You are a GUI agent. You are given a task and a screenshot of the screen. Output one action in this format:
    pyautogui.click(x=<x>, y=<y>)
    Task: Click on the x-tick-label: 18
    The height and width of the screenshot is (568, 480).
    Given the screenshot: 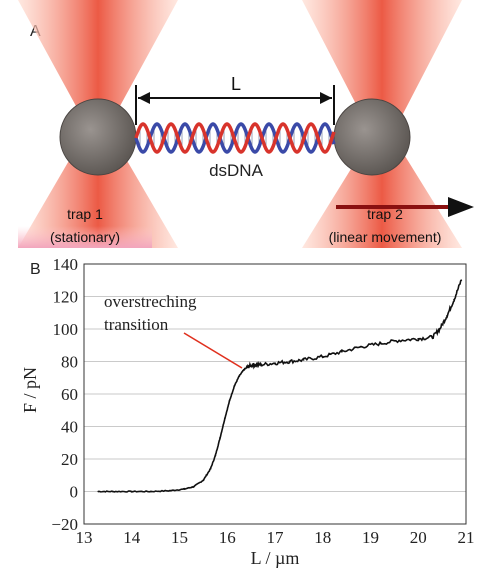 What is the action you would take?
    pyautogui.click(x=322, y=537)
    